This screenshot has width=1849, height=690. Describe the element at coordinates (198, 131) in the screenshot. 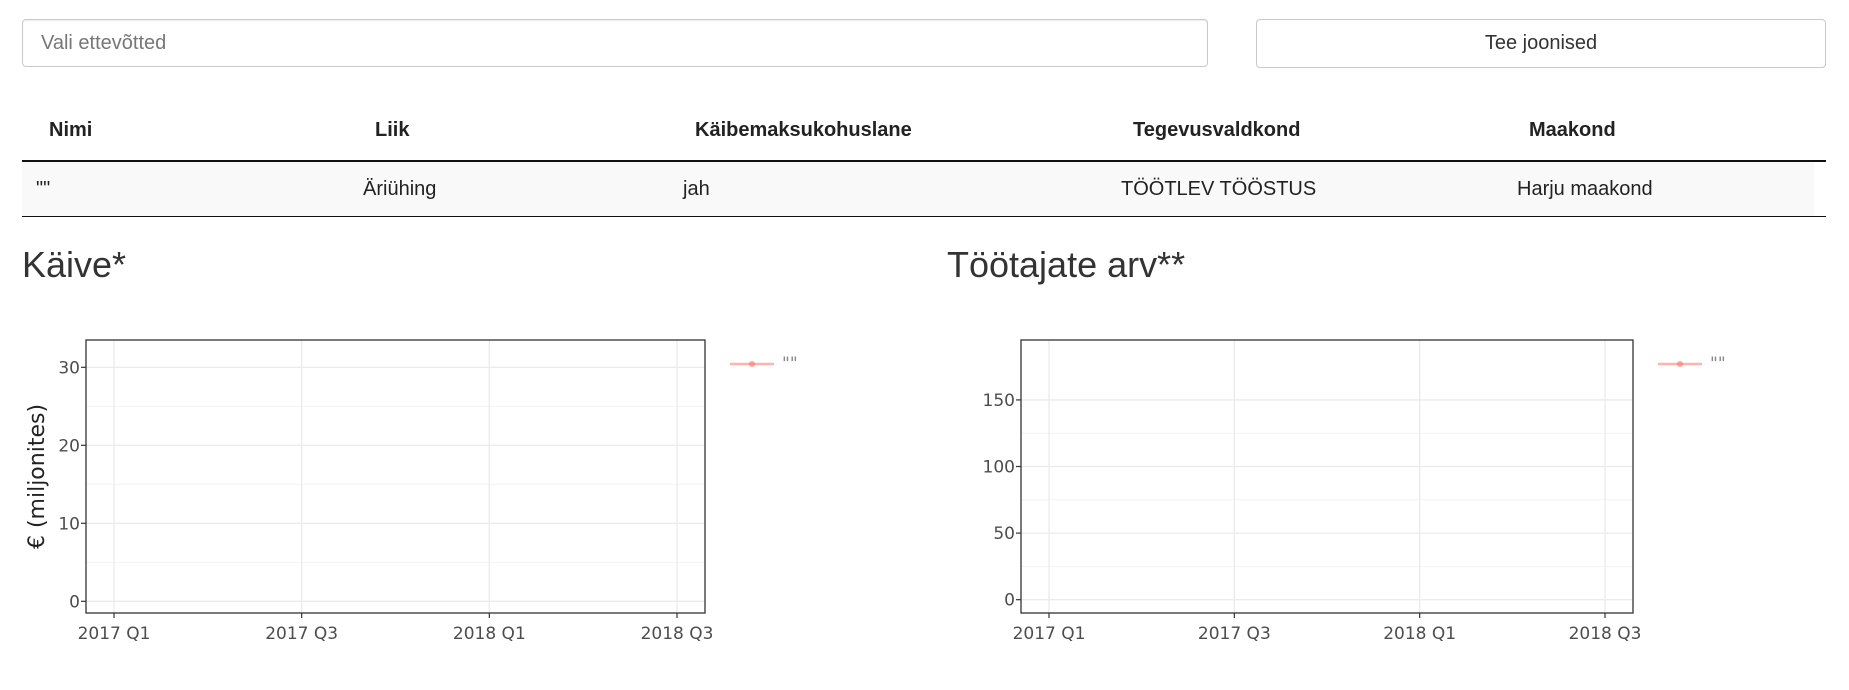

I see `column-header-name: Nimi` at that location.